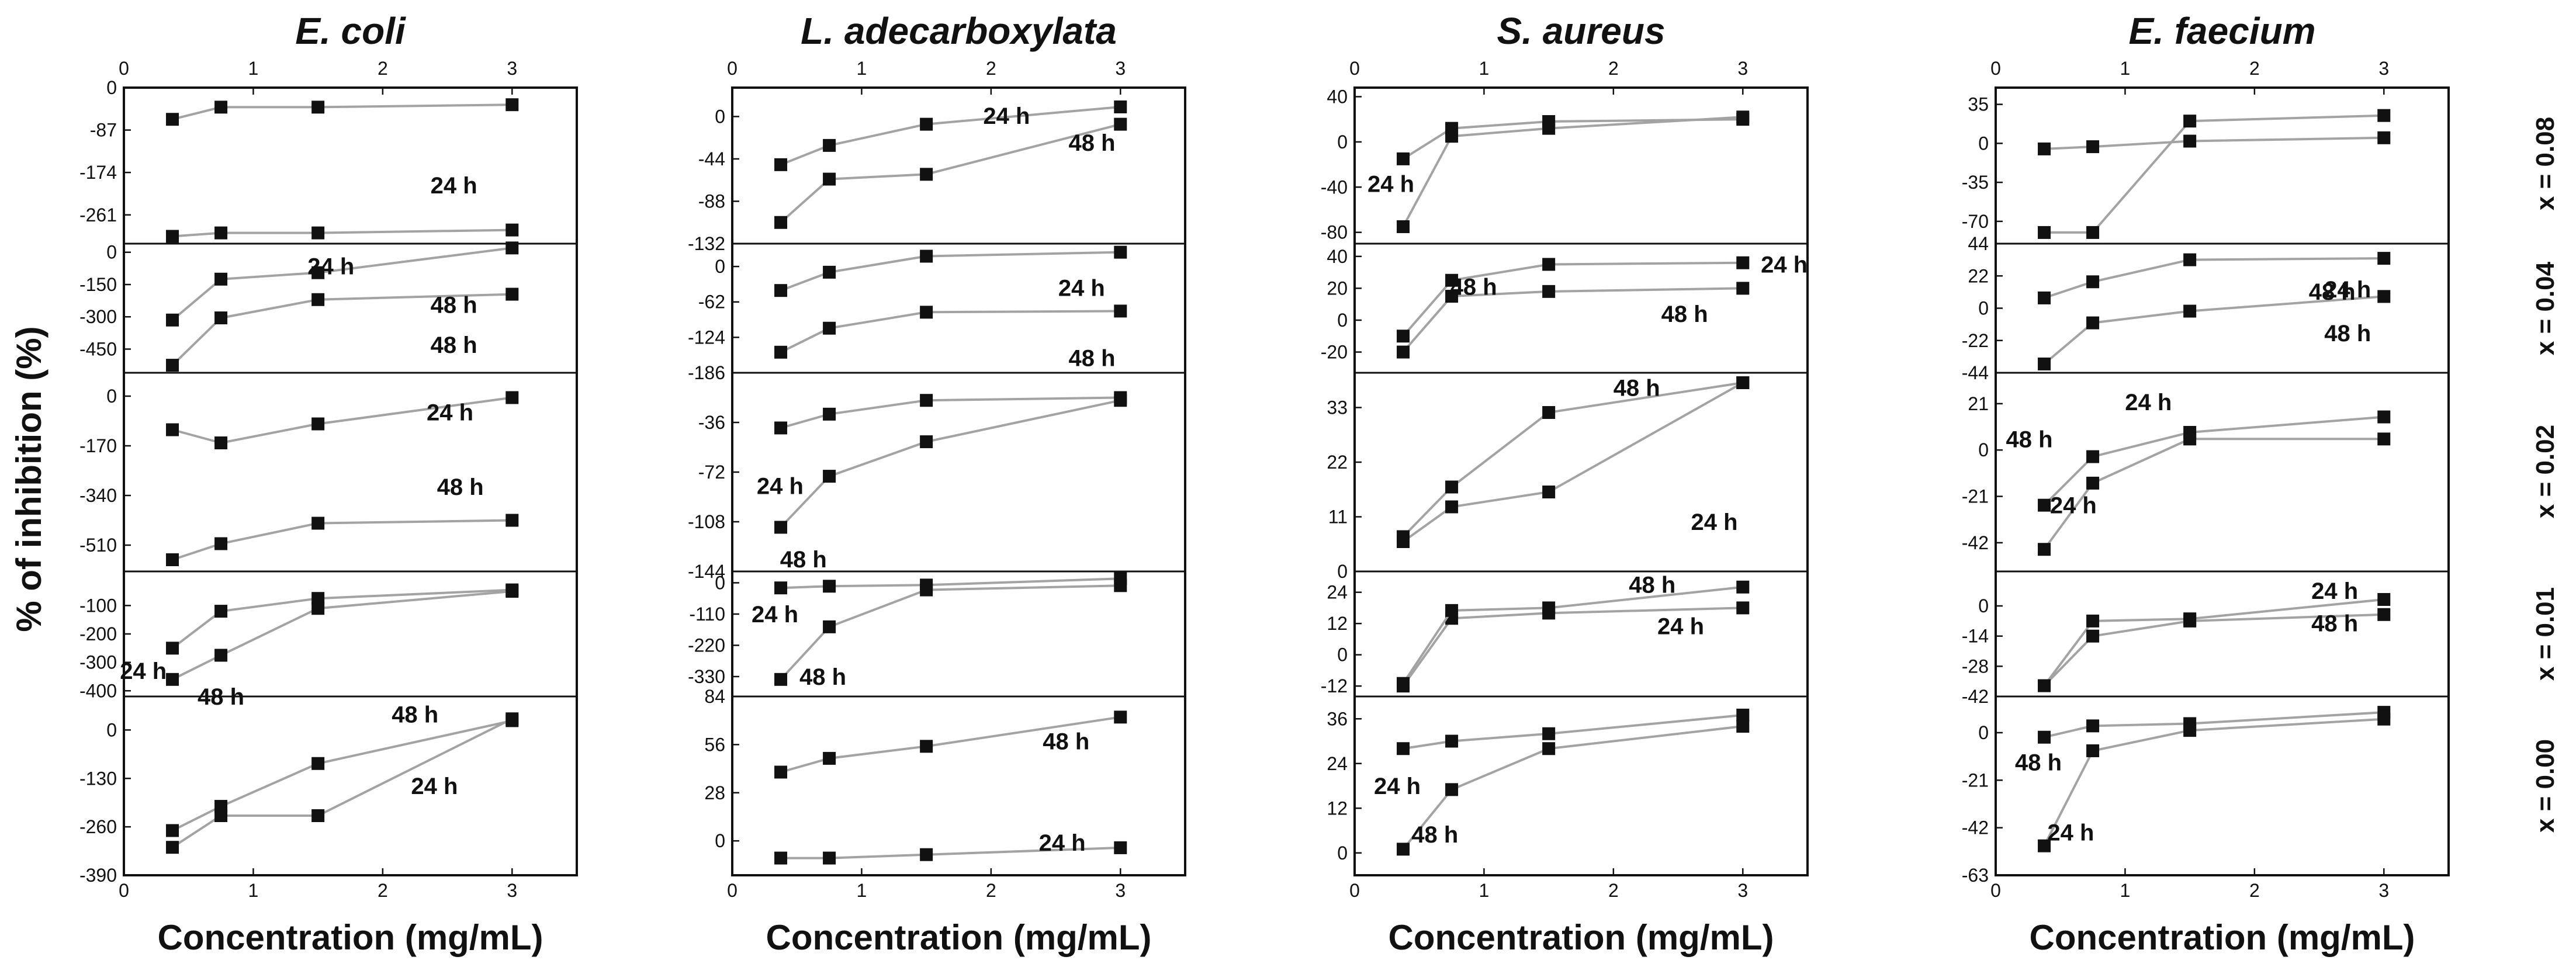  Describe the element at coordinates (383, 68) in the screenshot. I see `x-tick-label-top: 2` at that location.